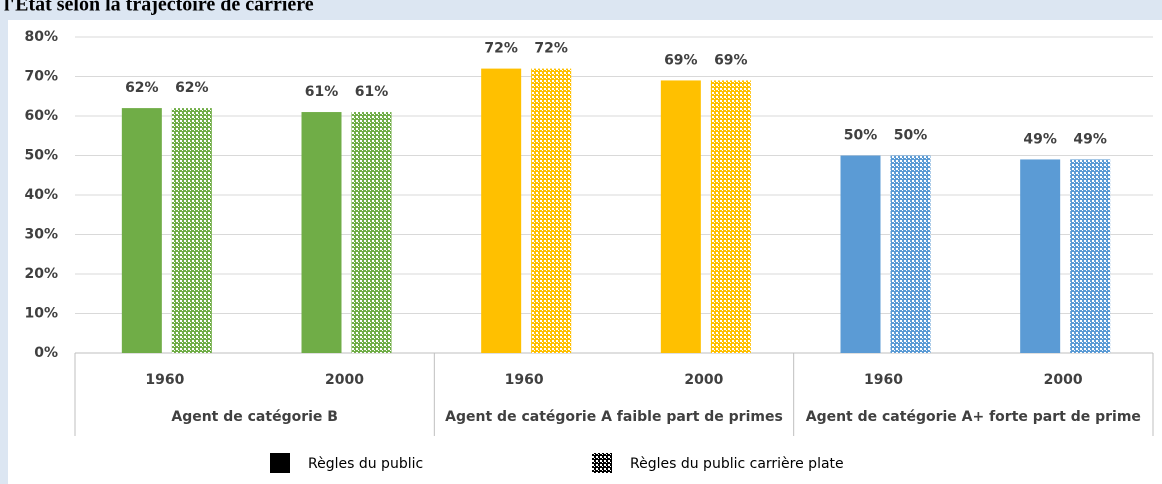  I want to click on y-tick-label: 10%, so click(41, 314).